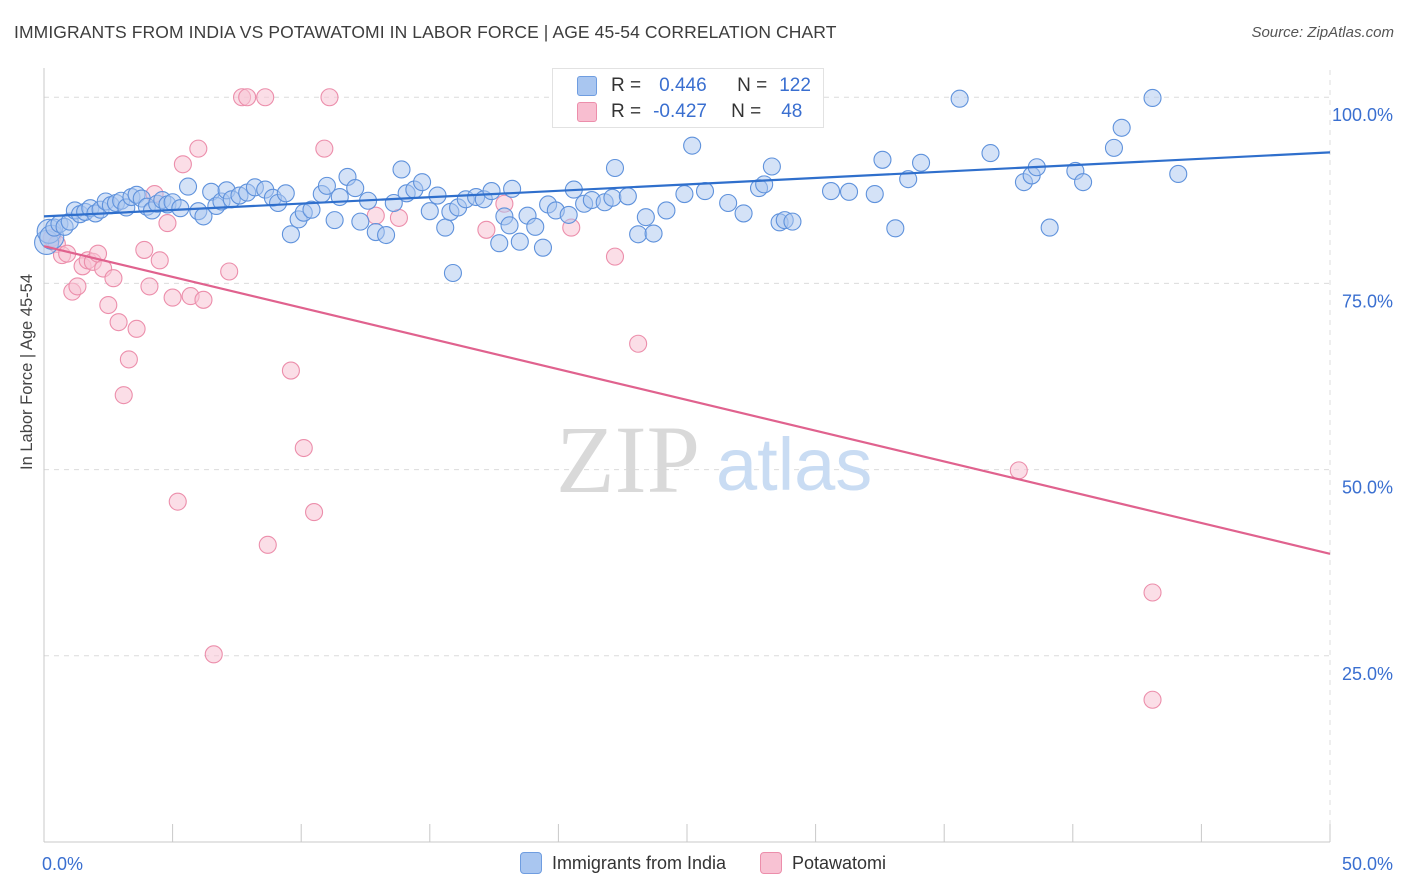 The width and height of the screenshot is (1406, 892). Describe the element at coordinates (530, 863) in the screenshot. I see `legend-swatch-india` at that location.